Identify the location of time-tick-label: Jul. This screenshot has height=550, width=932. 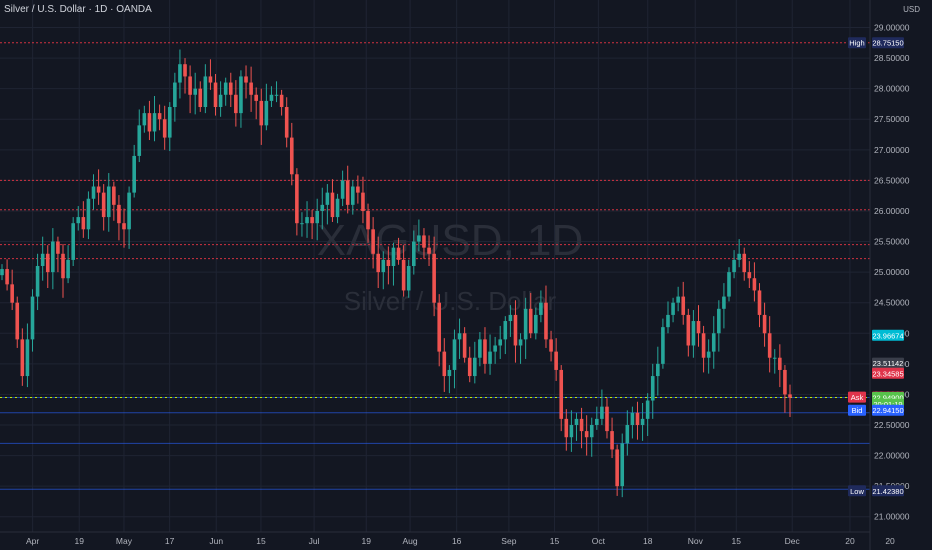
(314, 541).